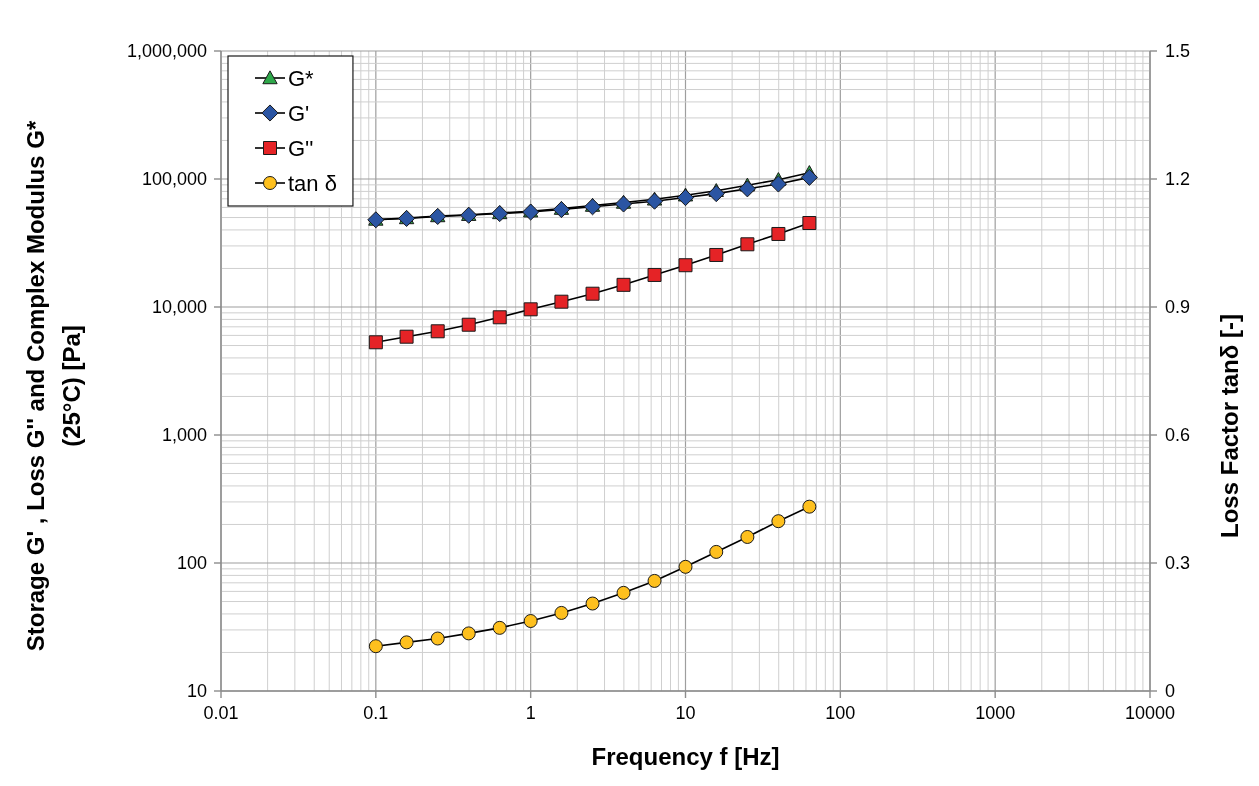 Image resolution: width=1259 pixels, height=786 pixels. Describe the element at coordinates (53, 386) in the screenshot. I see `y-axis-title: Storage G' , Loss G'' and Complex Modulus G* (25°C) [Pa]` at that location.